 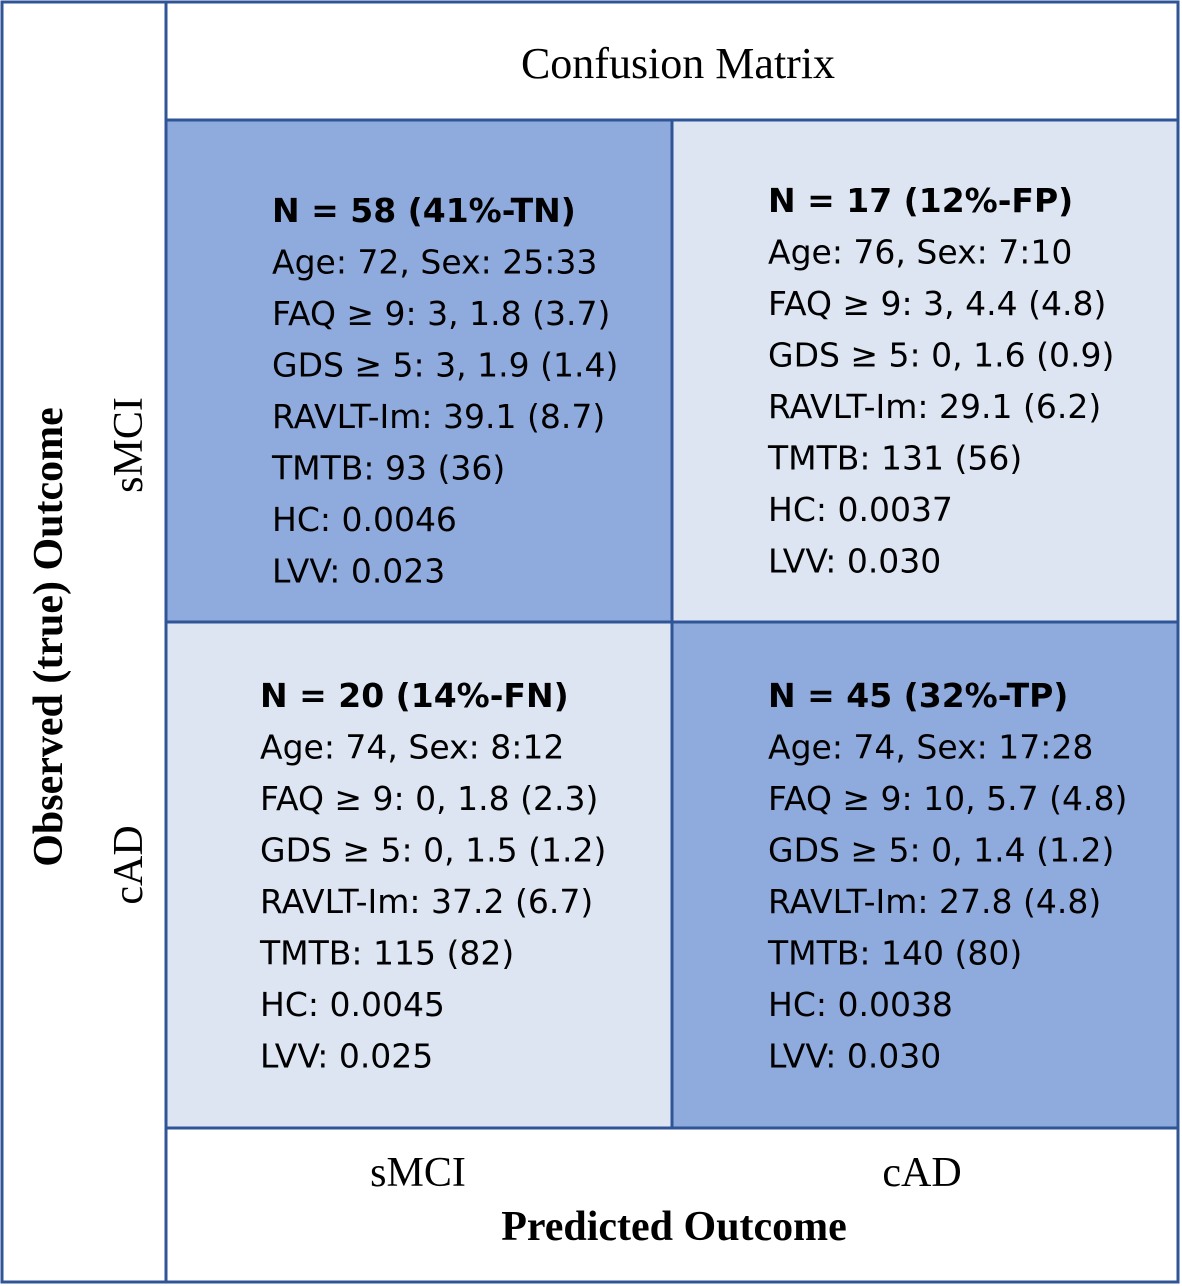 What do you see at coordinates (941, 355) in the screenshot?
I see `cell-stat: GDS ≥ 5: 0, 1.6 (0.9)` at bounding box center [941, 355].